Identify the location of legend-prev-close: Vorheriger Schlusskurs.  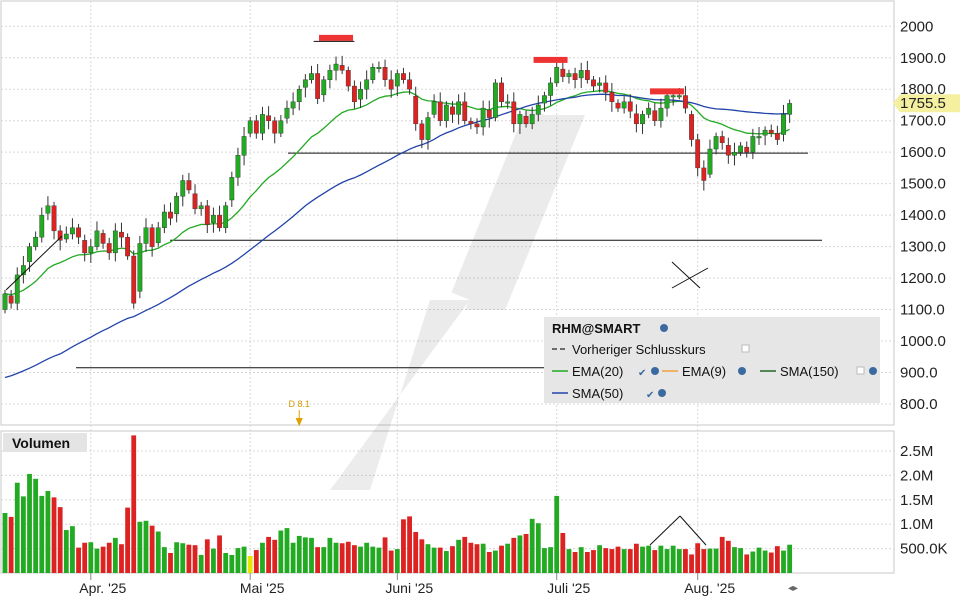
(639, 349).